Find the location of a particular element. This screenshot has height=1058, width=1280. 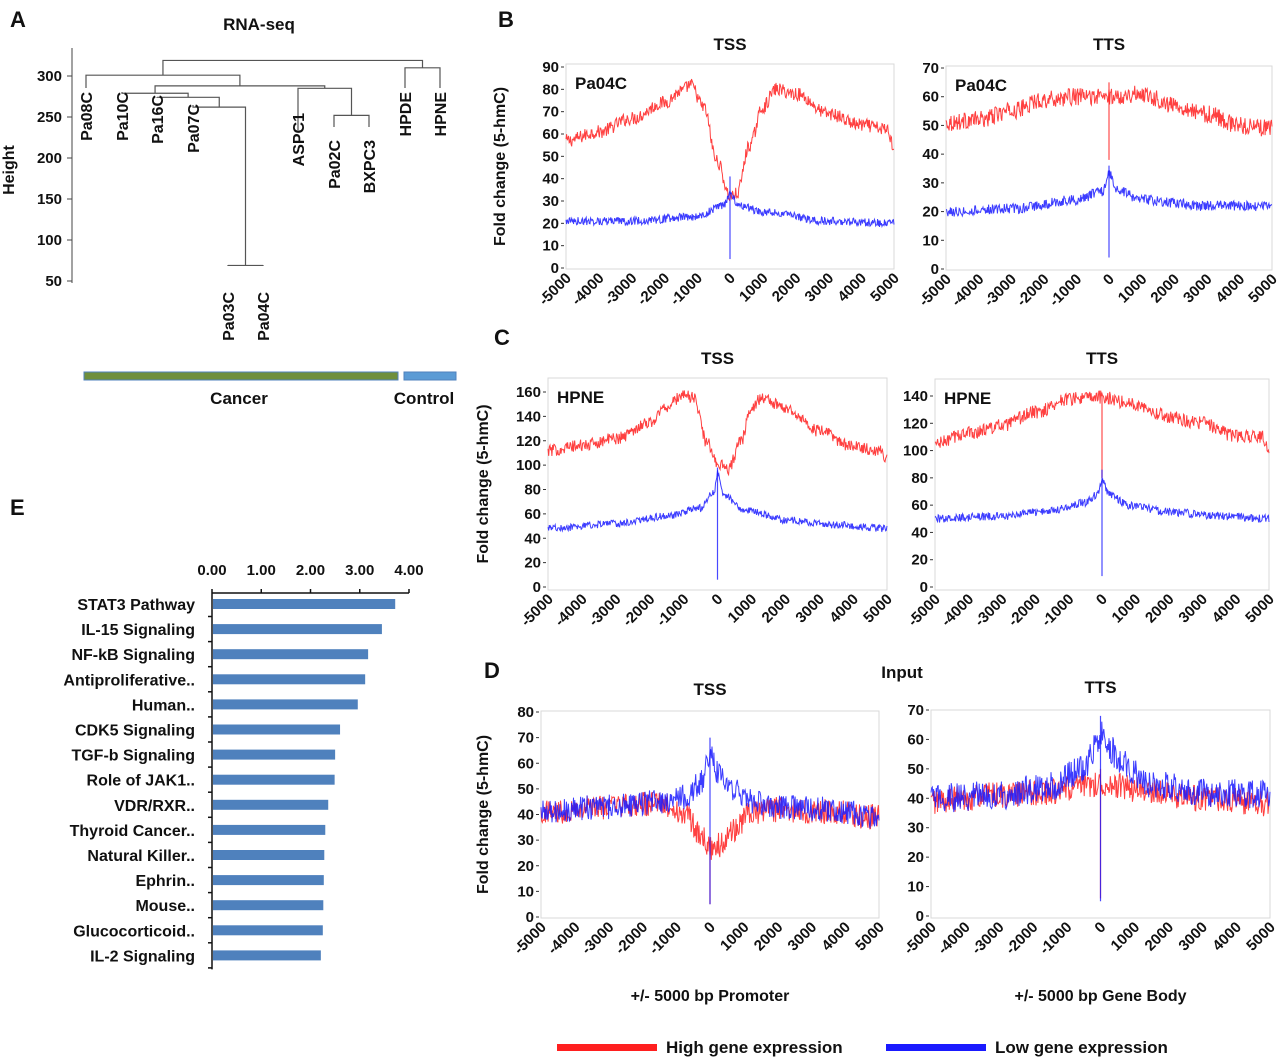

legend-swatch-low is located at coordinates (936, 1047).